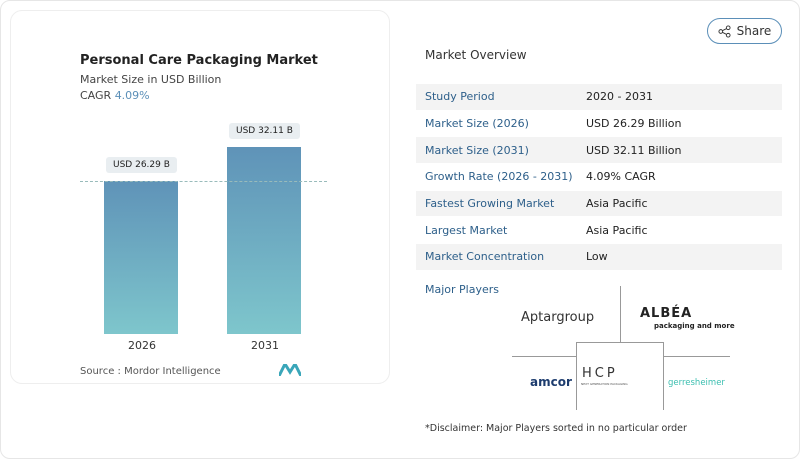 This screenshot has width=800, height=459. I want to click on source: Source : Mordor Intelligence, so click(150, 371).